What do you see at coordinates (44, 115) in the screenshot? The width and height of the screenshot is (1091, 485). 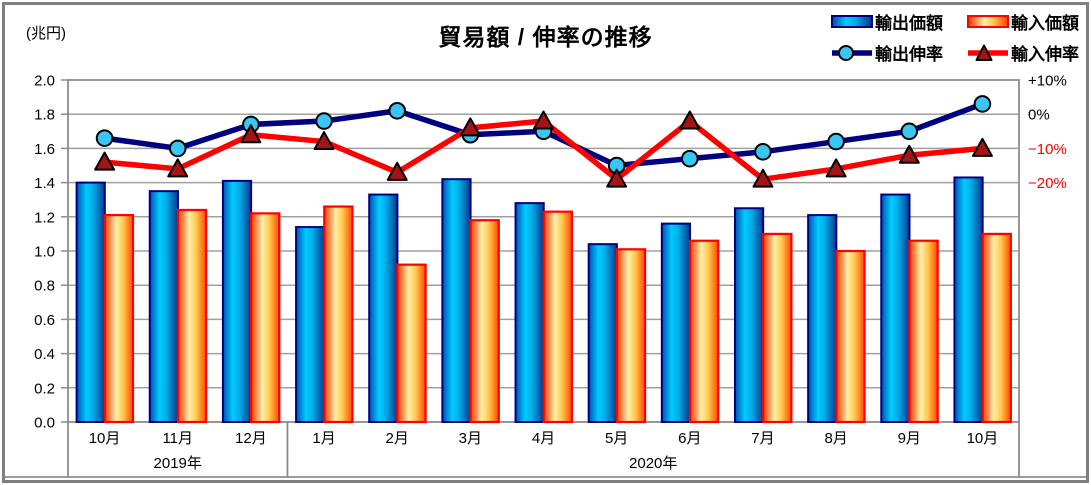 I see `y-axis-label: 1.8` at bounding box center [44, 115].